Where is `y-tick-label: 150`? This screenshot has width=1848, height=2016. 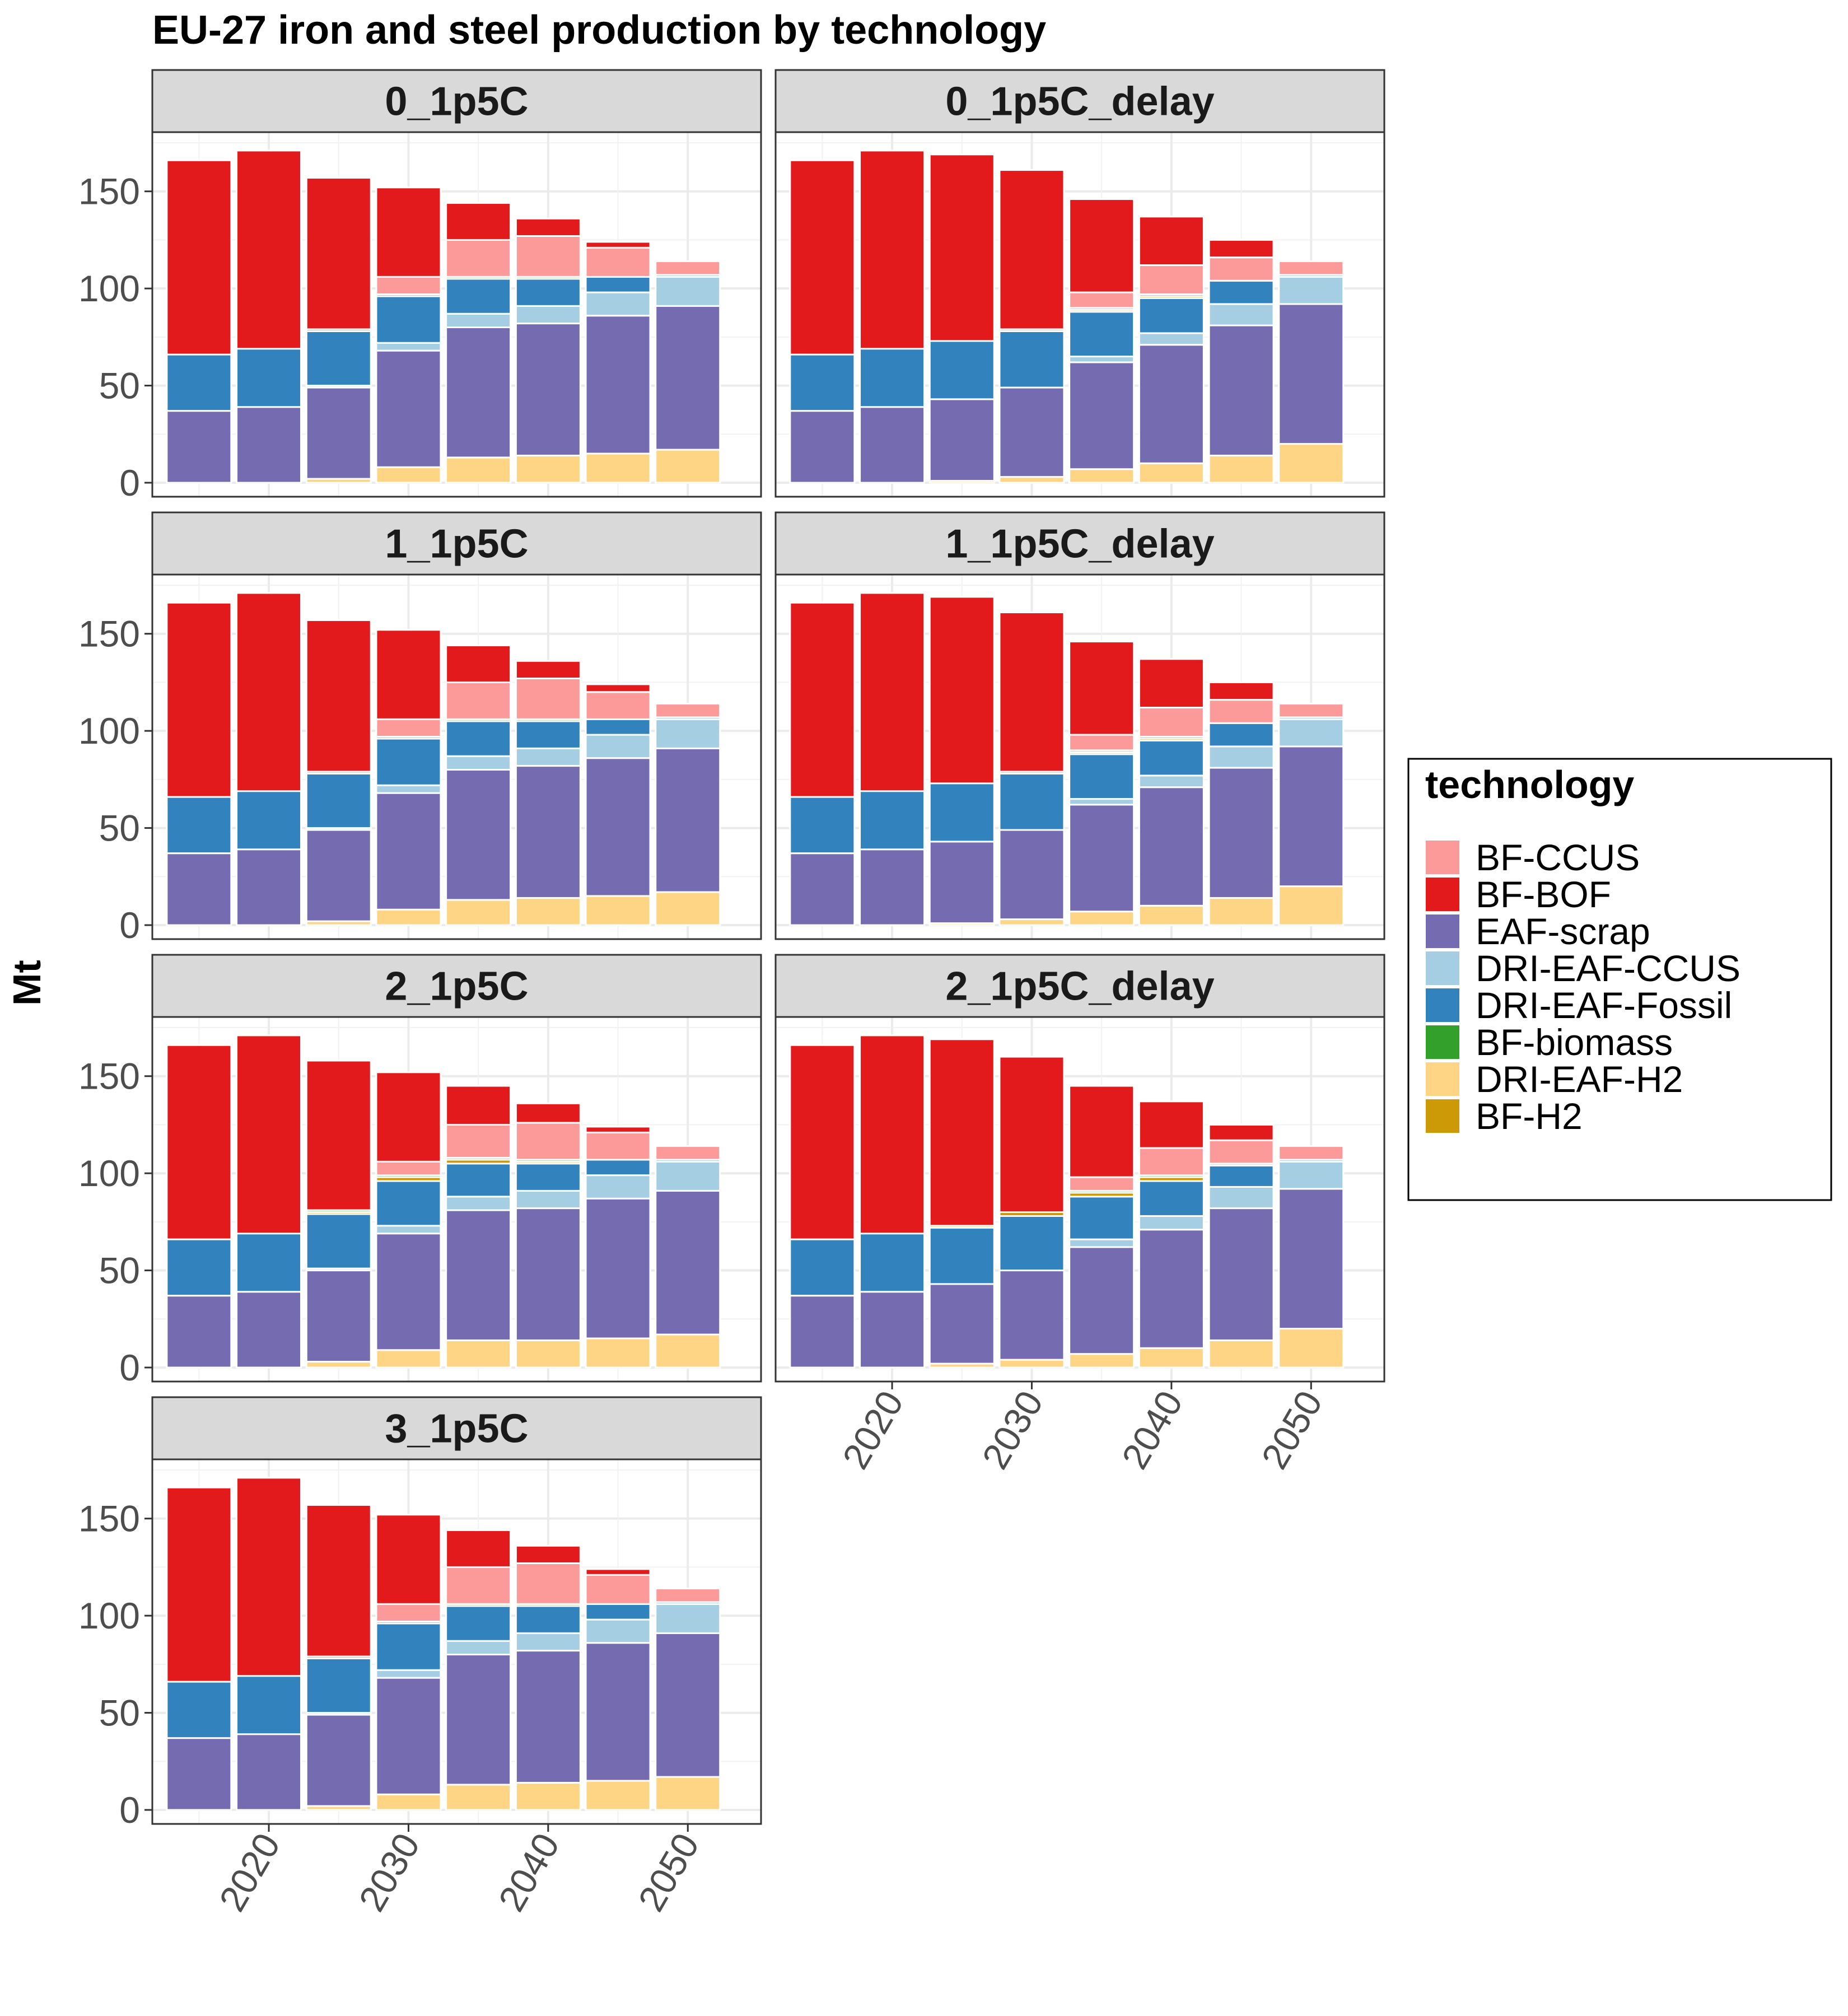 y-tick-label: 150 is located at coordinates (109, 1519).